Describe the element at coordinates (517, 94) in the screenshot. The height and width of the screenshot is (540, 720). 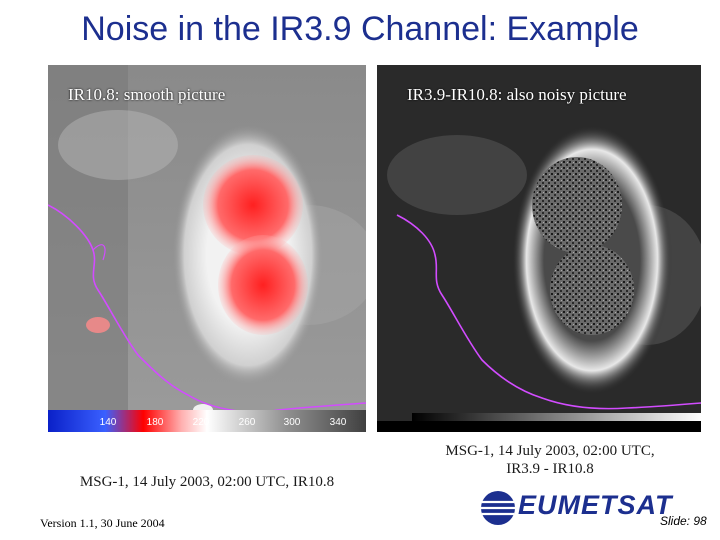
I see `ir39-minus-ir108-label: IR3.9-IR10.8: also noisy picture` at that location.